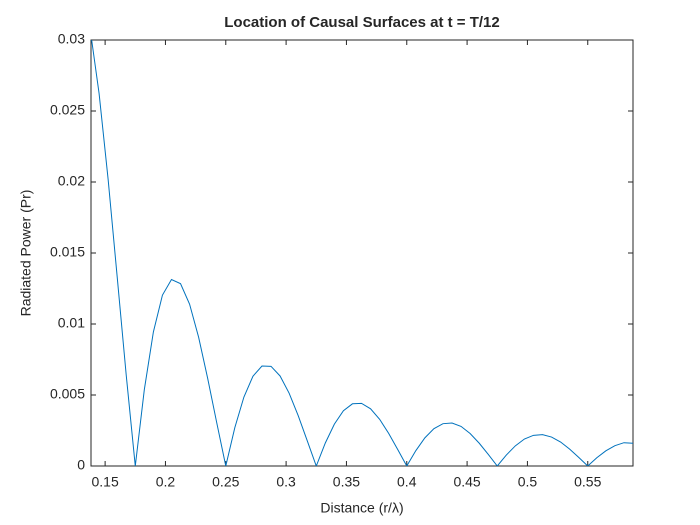 The image size is (700, 525). Describe the element at coordinates (71, 39) in the screenshot. I see `y-tick-label: 0.03` at that location.